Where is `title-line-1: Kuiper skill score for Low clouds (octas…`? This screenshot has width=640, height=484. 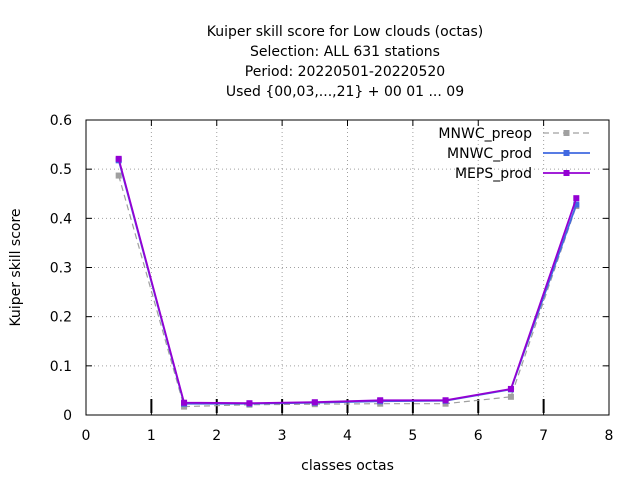
title-line-1: Kuiper skill score for Low clouds (octas… is located at coordinates (345, 32).